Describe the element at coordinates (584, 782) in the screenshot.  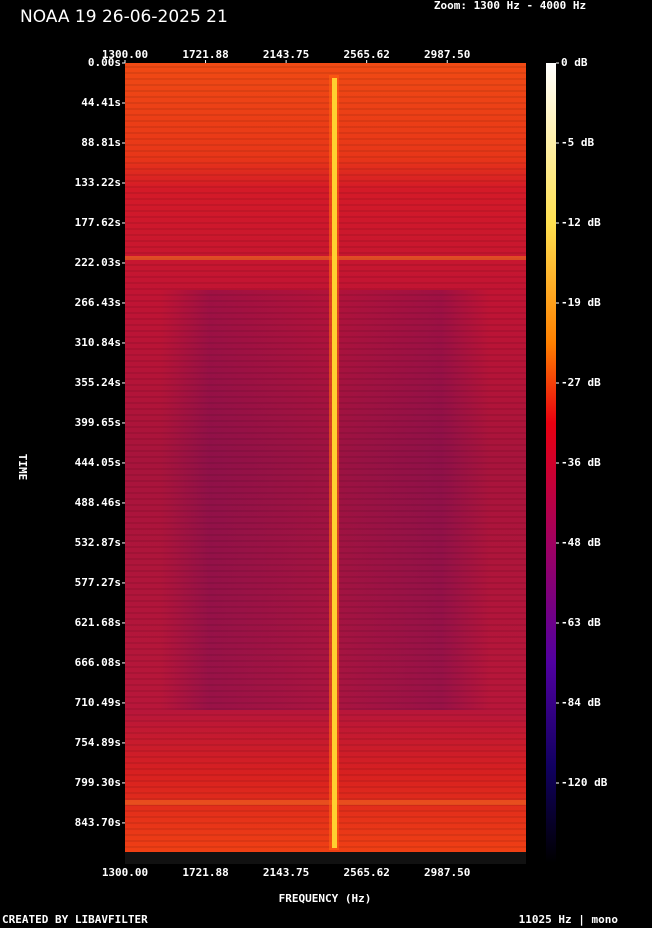
I see `colorbar-tick-label: -120 dB` at that location.